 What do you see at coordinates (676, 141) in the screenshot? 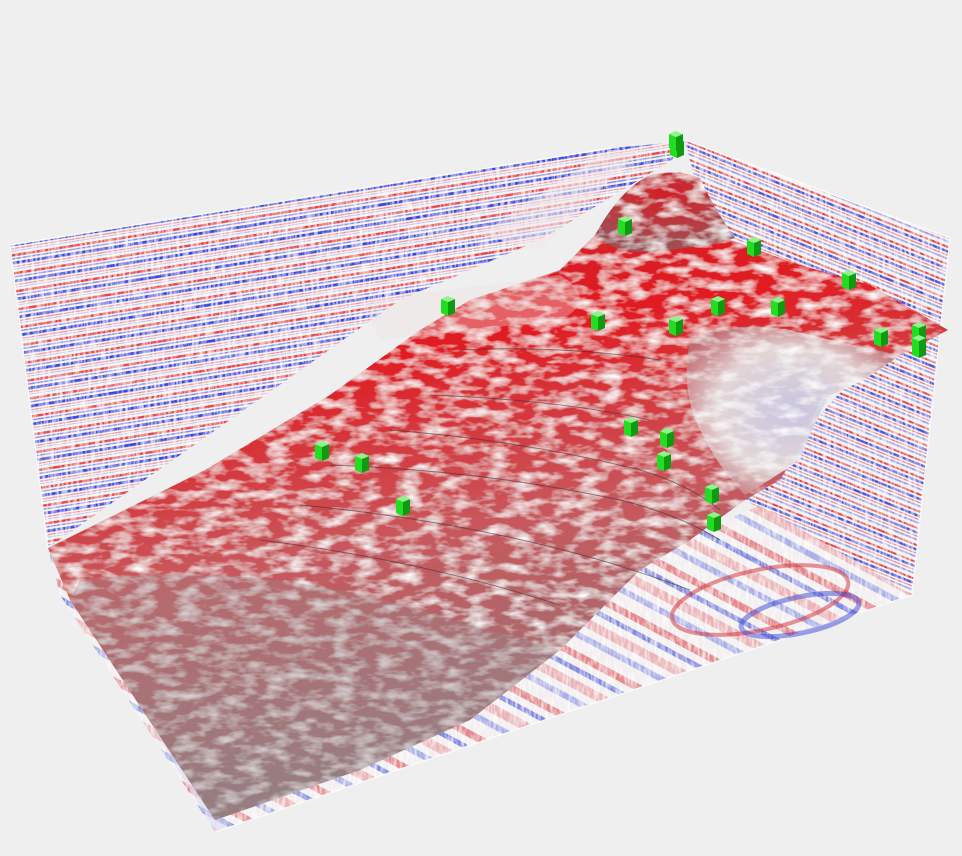
I see `well-22-marker` at bounding box center [676, 141].